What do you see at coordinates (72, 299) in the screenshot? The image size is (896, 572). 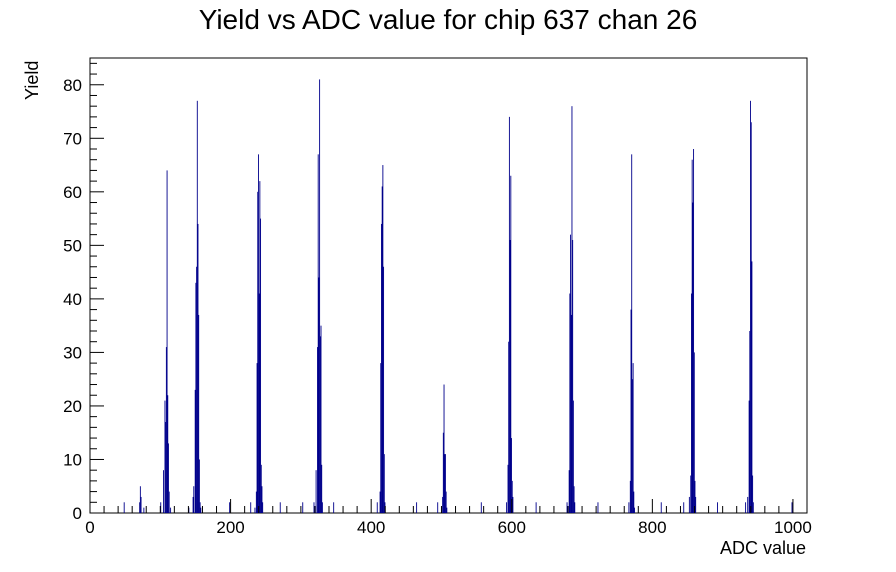 I see `y-tick-label: 40` at bounding box center [72, 299].